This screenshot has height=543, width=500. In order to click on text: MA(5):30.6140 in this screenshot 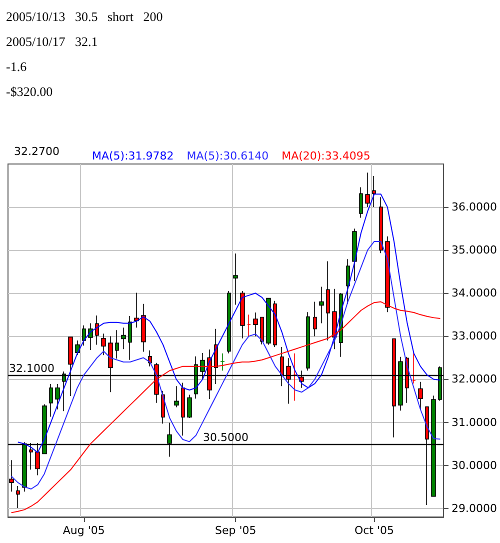, I will do `click(227, 156)`.